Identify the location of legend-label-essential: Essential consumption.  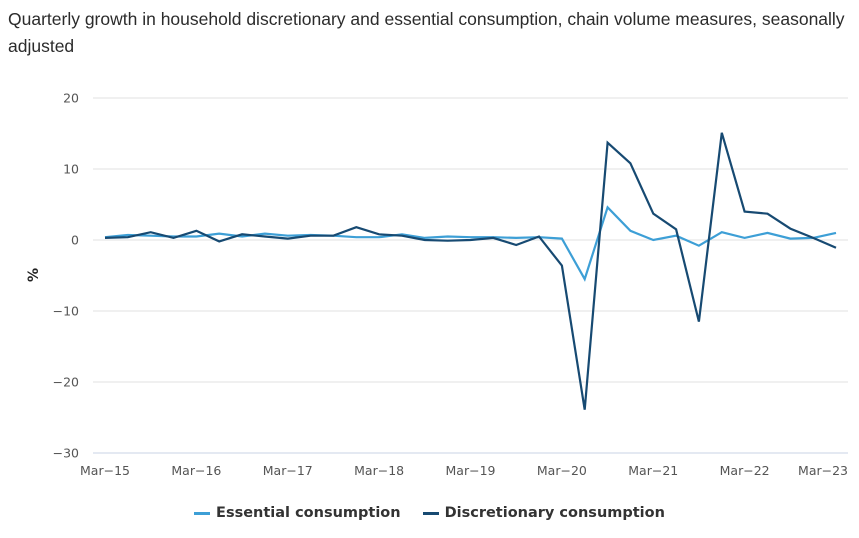
(308, 513).